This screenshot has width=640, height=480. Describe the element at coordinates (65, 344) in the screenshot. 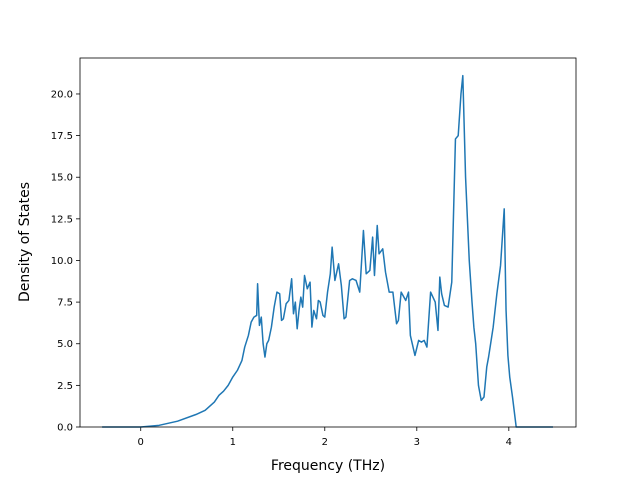

I see `y-tick-label: 5.0` at that location.